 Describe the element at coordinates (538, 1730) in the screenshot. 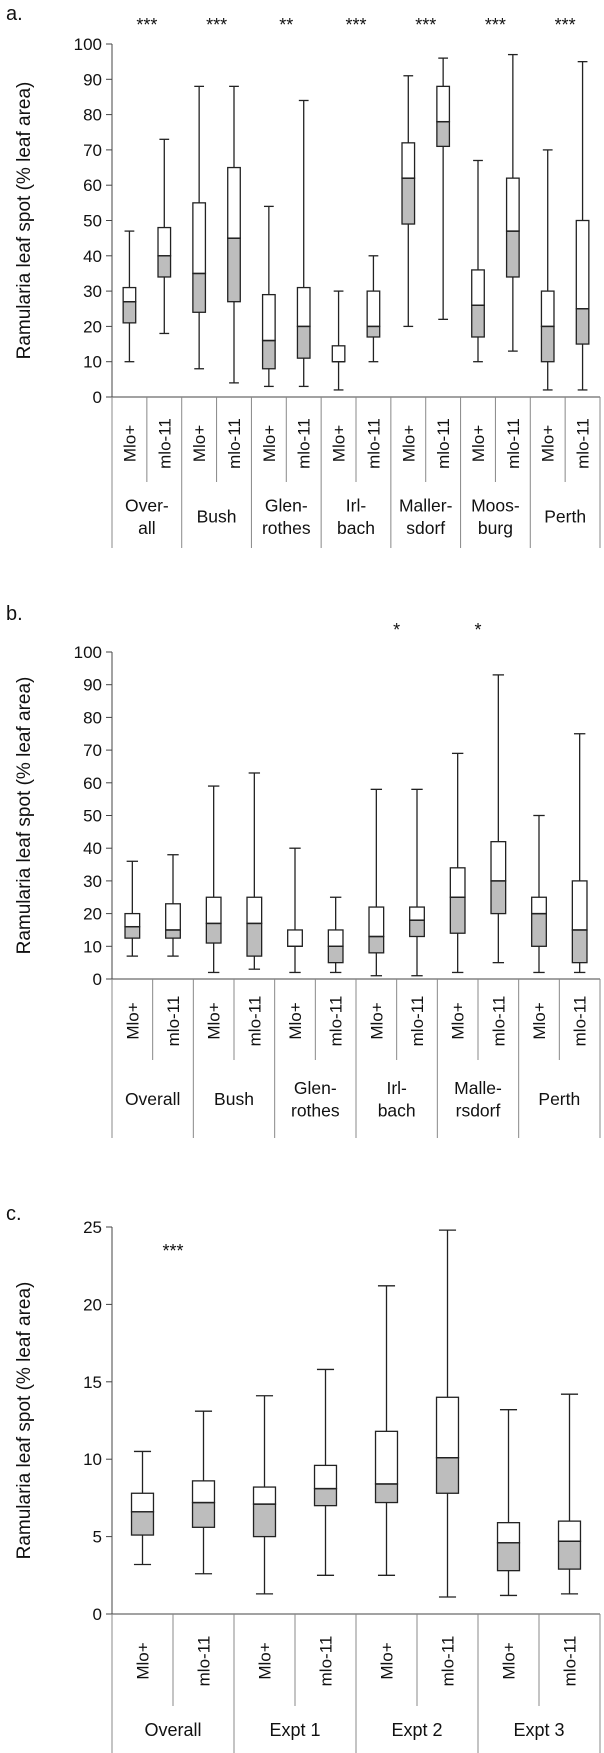

I see `group-label: Expt 3` at that location.